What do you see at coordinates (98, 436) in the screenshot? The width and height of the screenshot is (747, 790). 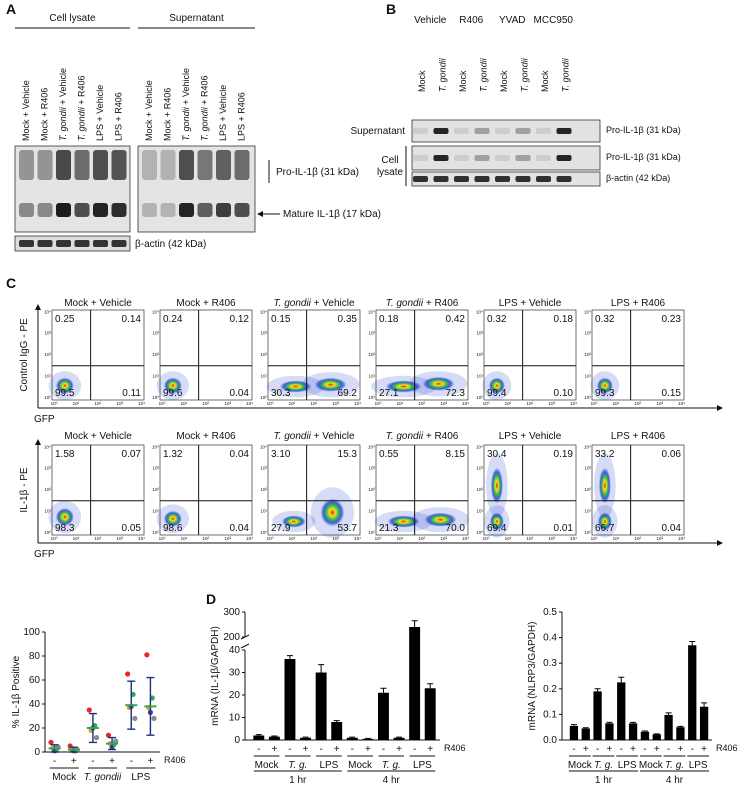 I see `plot-title: Mock + Vehicle` at bounding box center [98, 436].